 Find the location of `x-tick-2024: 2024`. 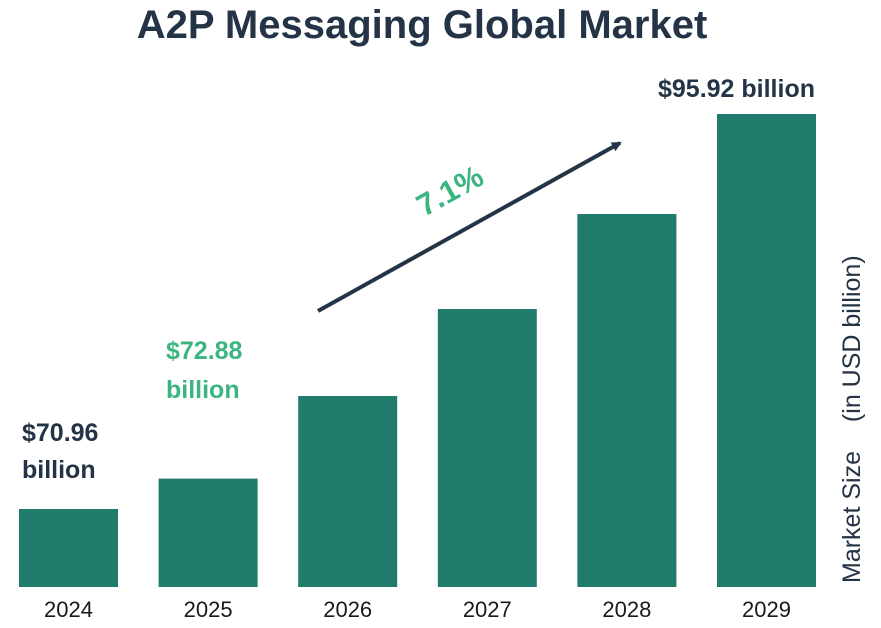

x-tick-2024: 2024 is located at coordinates (68, 609).